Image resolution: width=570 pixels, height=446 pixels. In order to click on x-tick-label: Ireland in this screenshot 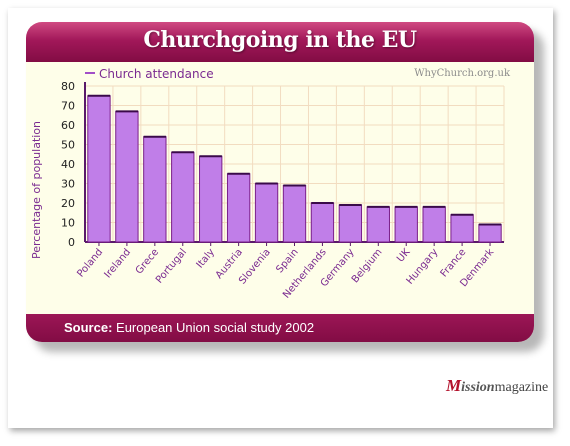, I will do `click(118, 264)`.